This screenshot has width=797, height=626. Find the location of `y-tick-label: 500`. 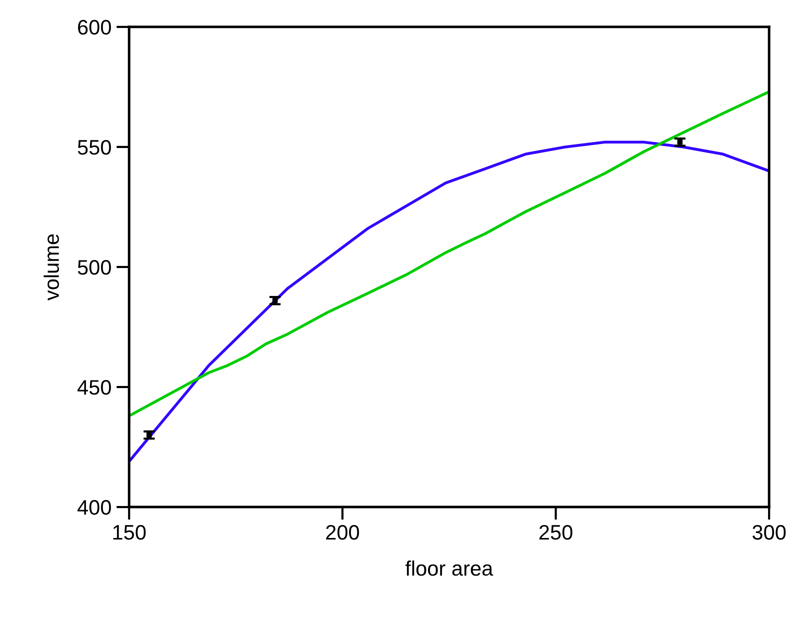

y-tick-label: 500 is located at coordinates (94, 267).